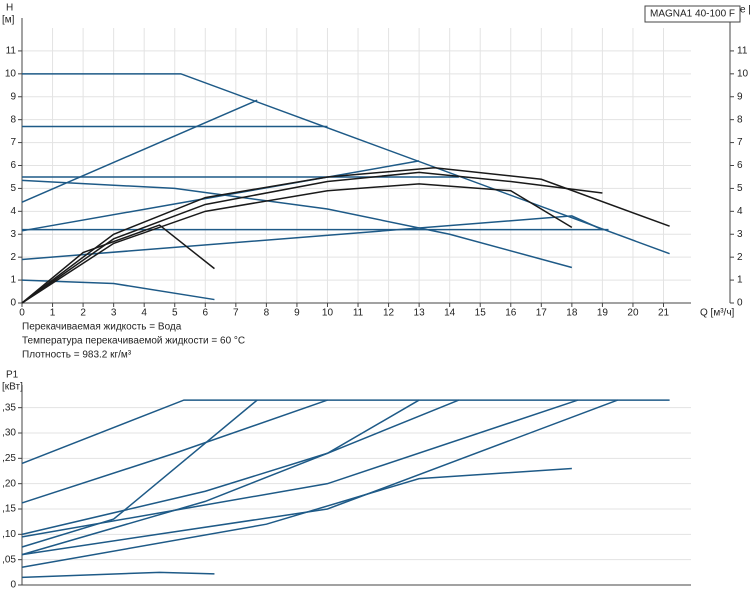  What do you see at coordinates (481, 313) in the screenshot?
I see `x-tick-label: 15` at bounding box center [481, 313].